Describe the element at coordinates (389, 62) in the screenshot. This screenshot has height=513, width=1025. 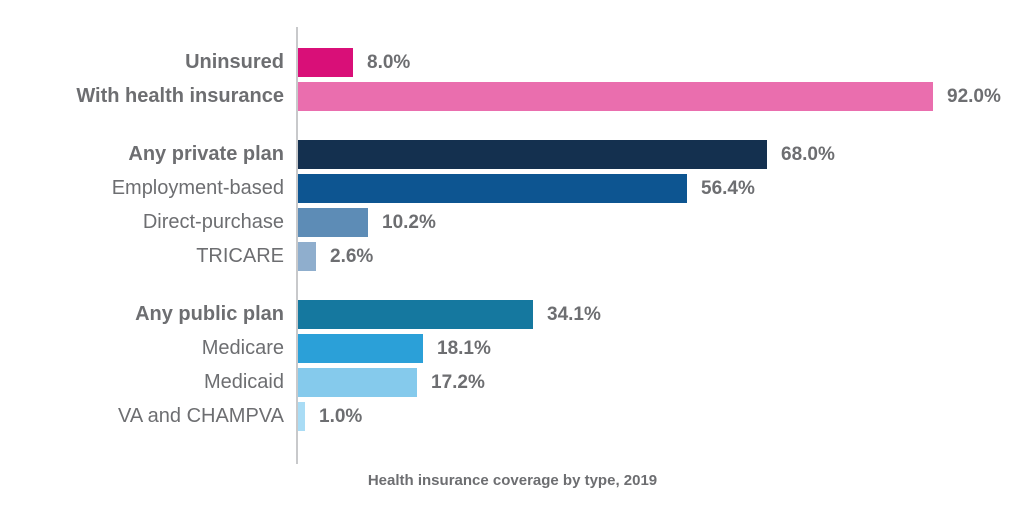
I see `value-label: 8.0%` at that location.